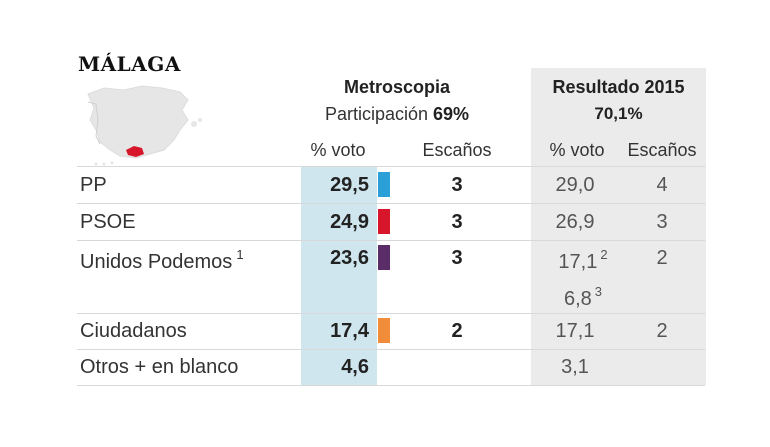  Describe the element at coordinates (457, 331) in the screenshot. I see `poll-seats-value: 2` at that location.